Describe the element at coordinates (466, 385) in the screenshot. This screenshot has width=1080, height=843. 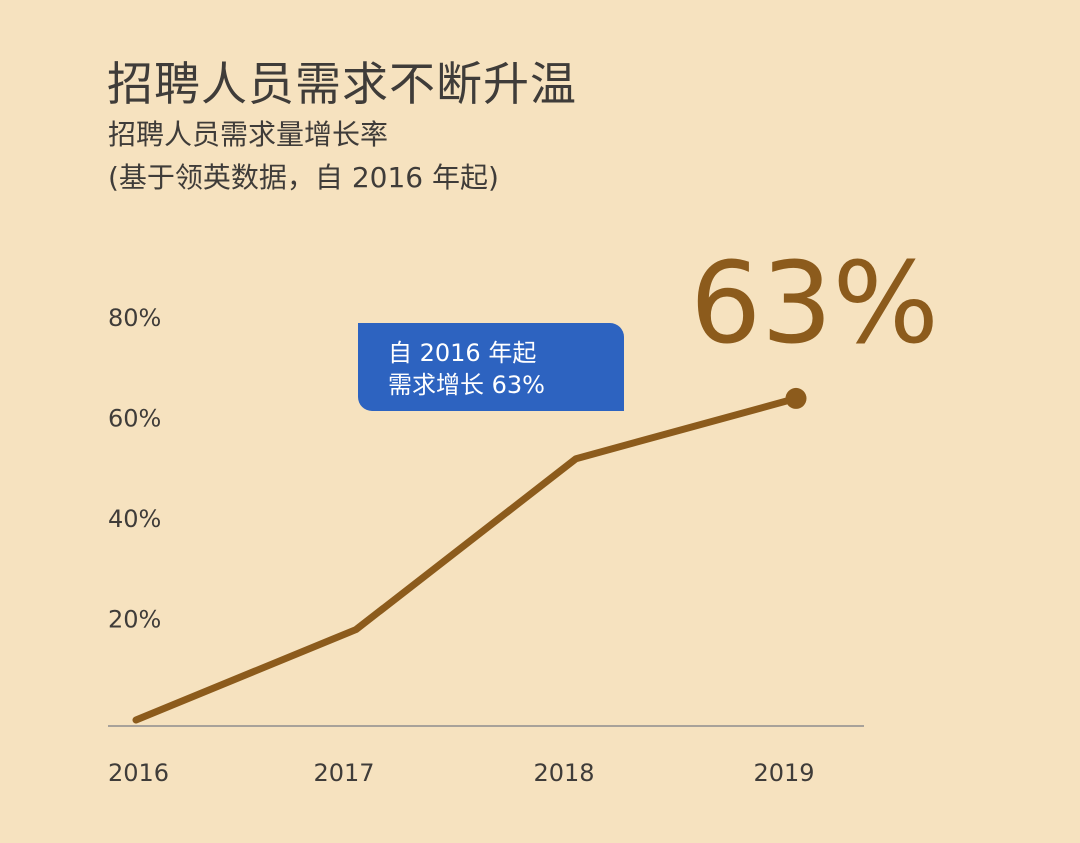
I see `callout-line-2: 需求增长 63%` at that location.